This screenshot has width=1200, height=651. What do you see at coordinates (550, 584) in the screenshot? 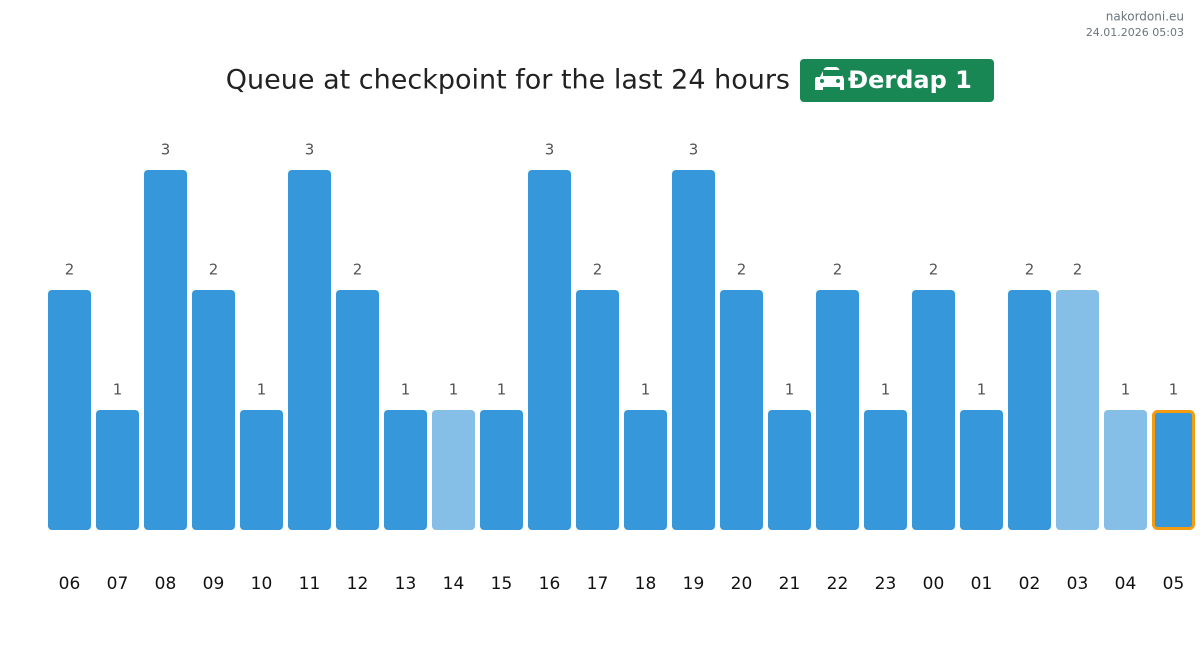
I see `x-tick-label: 16` at bounding box center [550, 584].